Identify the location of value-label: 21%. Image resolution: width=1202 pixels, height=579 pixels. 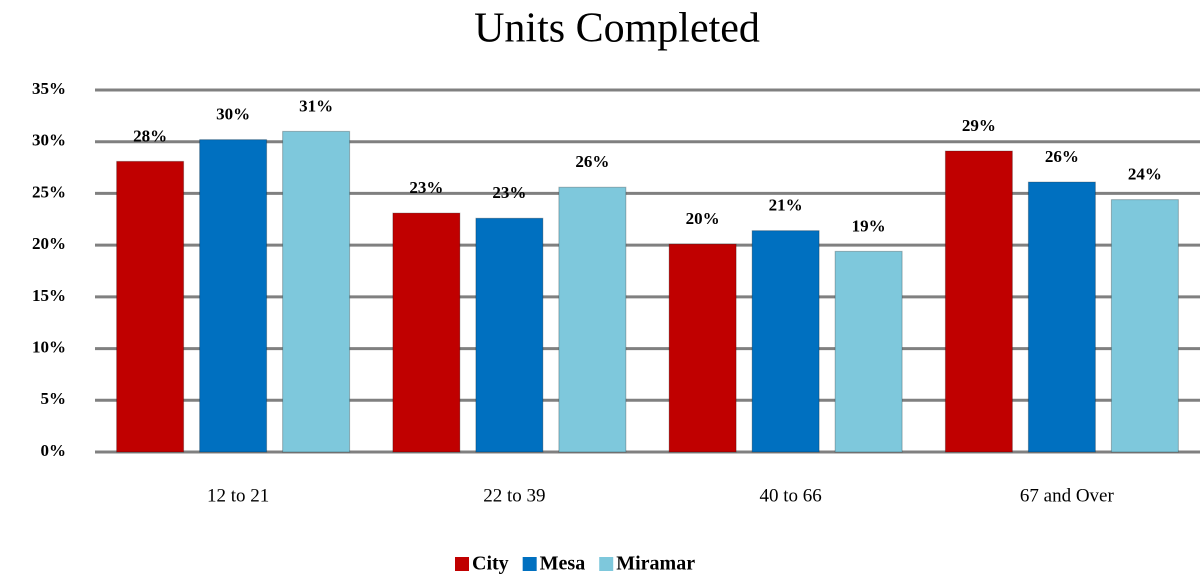
(786, 205).